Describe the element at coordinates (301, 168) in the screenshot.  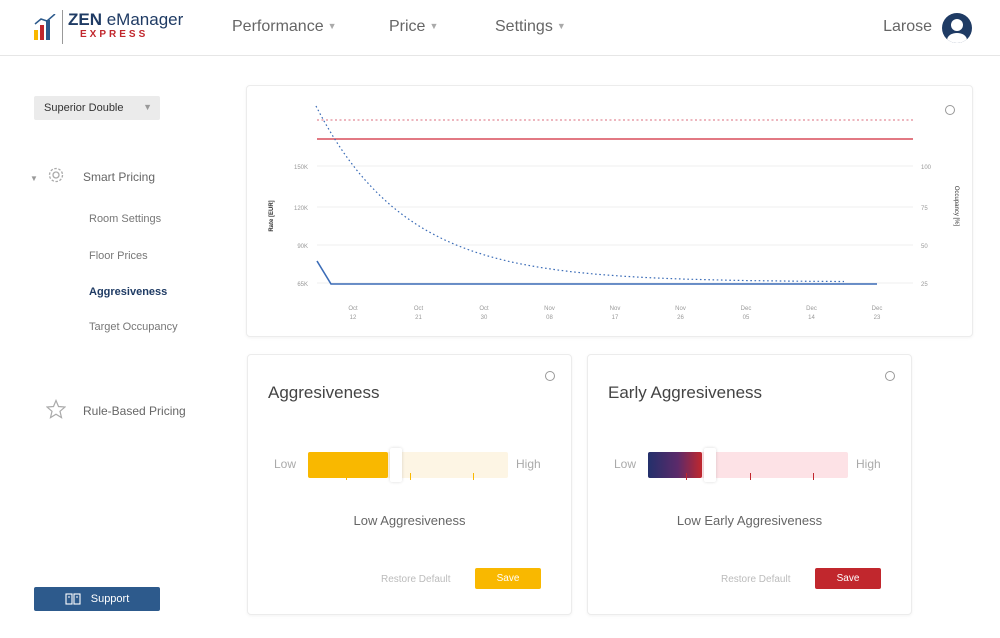
I see `y-tick-label: 150K` at that location.